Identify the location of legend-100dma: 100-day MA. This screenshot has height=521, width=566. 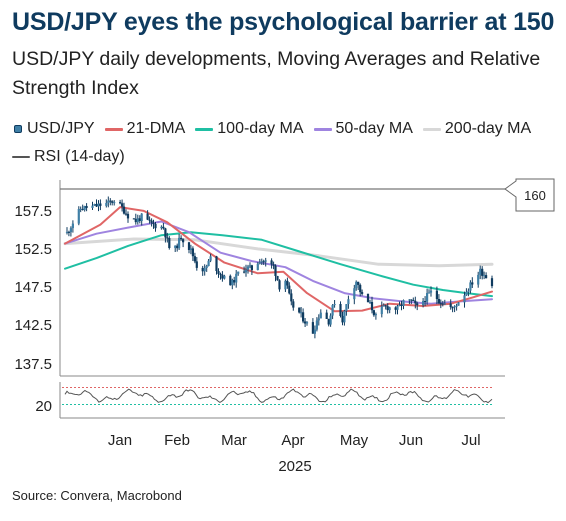
(249, 129).